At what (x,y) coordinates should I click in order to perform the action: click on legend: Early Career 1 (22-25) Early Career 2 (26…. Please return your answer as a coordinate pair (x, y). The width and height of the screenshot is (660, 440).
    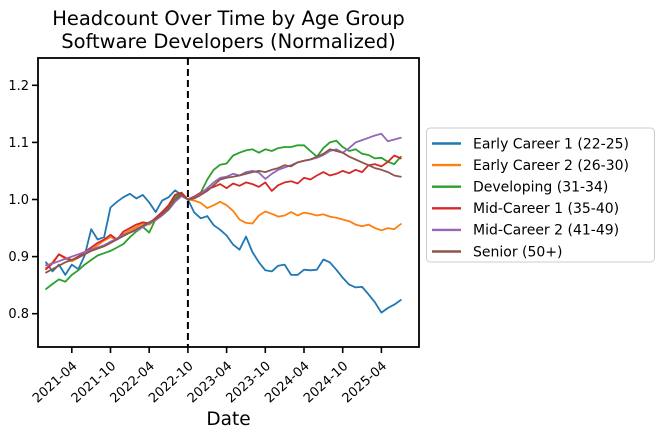
    Looking at the image, I should click on (540, 195).